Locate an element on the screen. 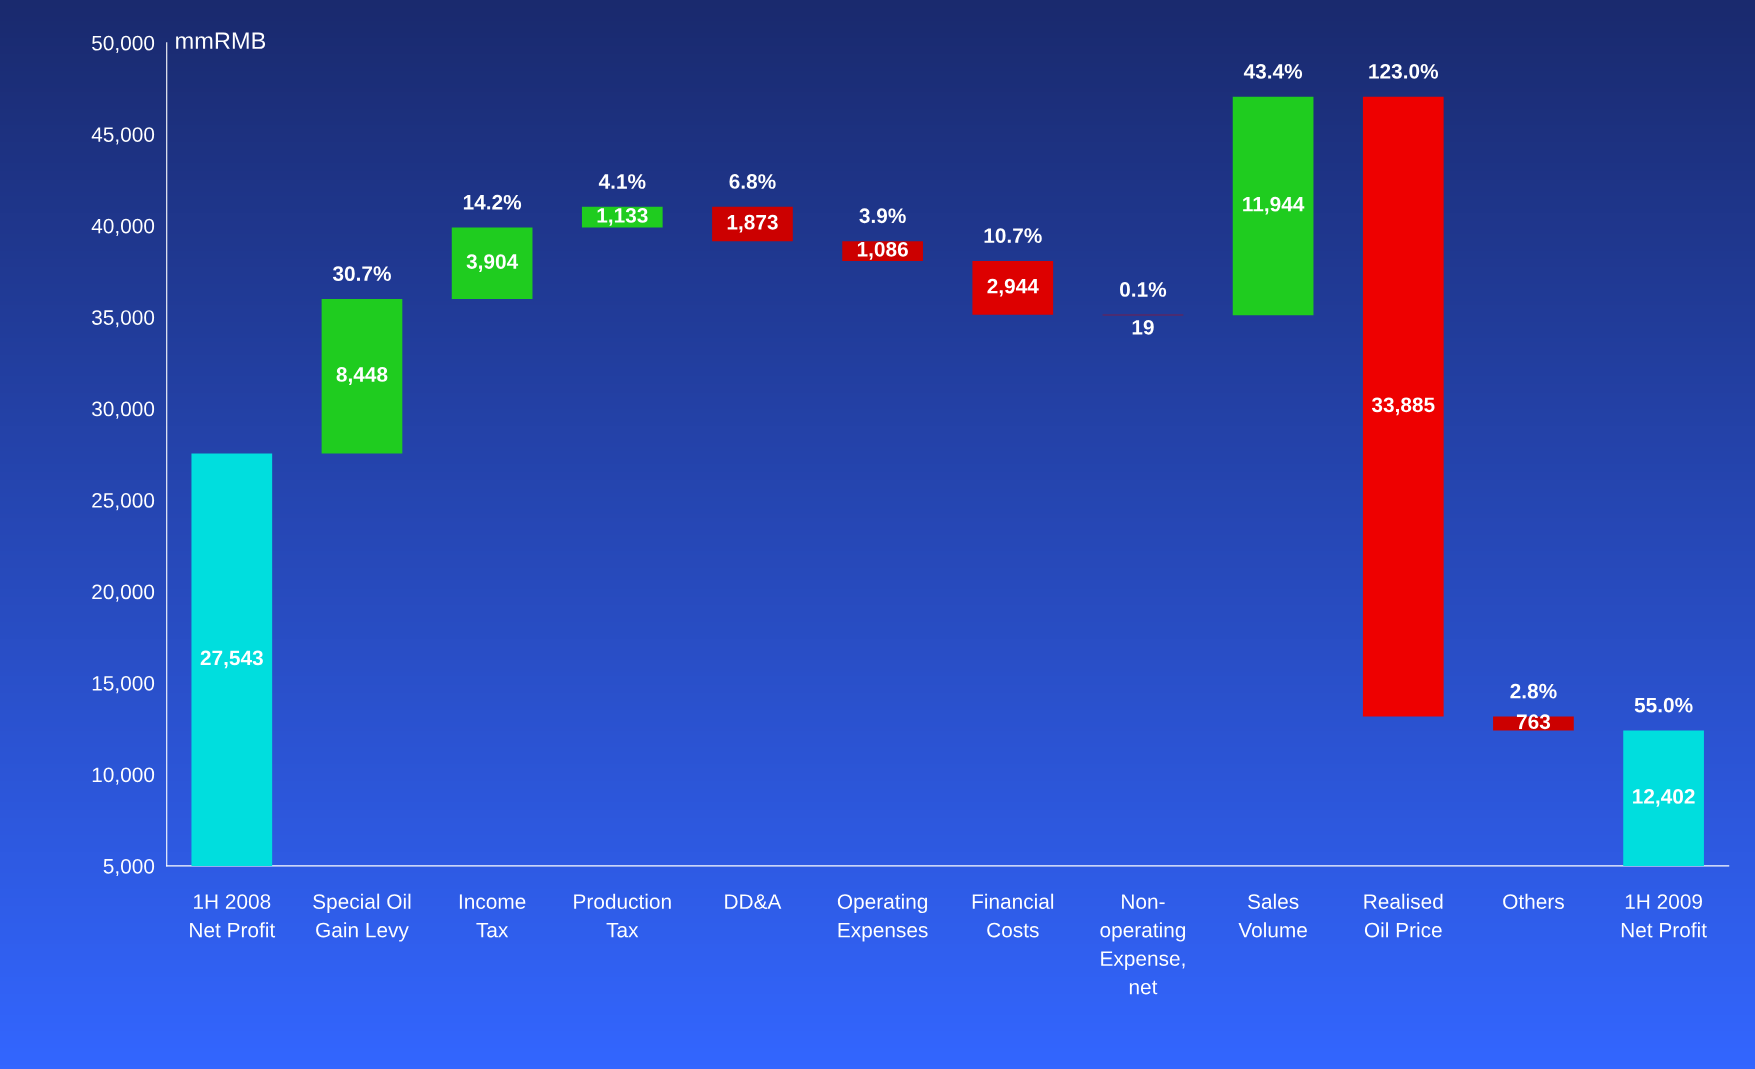  annotation: 10.7% is located at coordinates (1013, 235).